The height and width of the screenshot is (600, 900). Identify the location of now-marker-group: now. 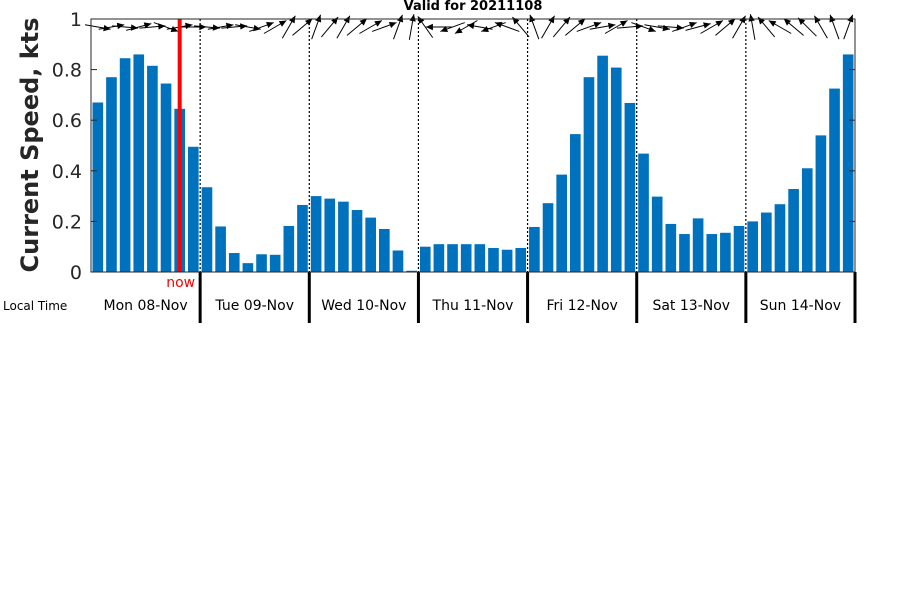
(180, 155).